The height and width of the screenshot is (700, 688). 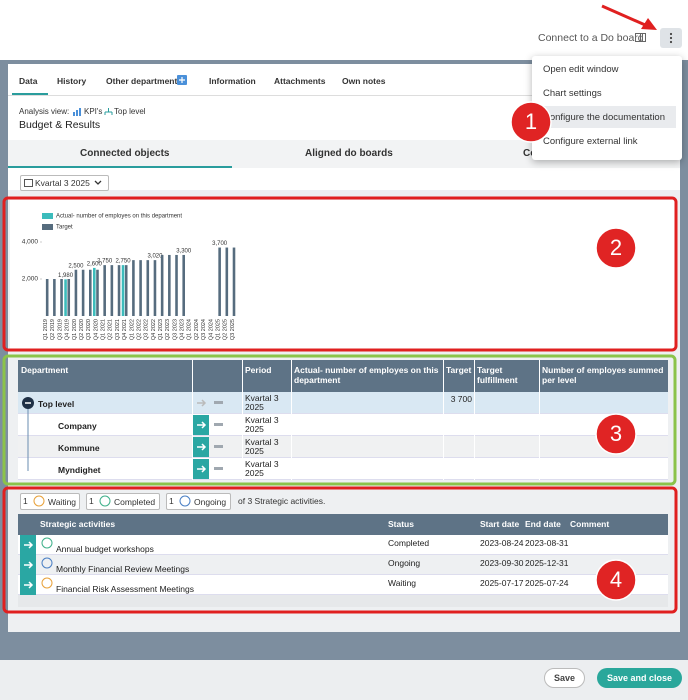 What do you see at coordinates (616, 433) in the screenshot?
I see `callout-number: 3` at bounding box center [616, 433].